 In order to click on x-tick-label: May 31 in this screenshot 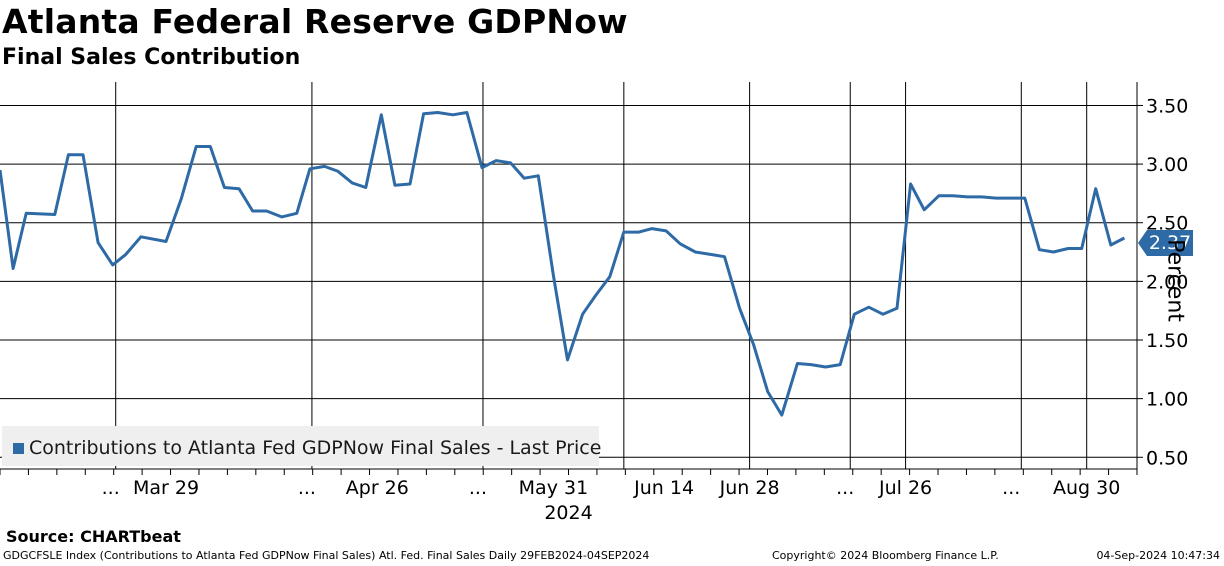, I will do `click(554, 488)`.